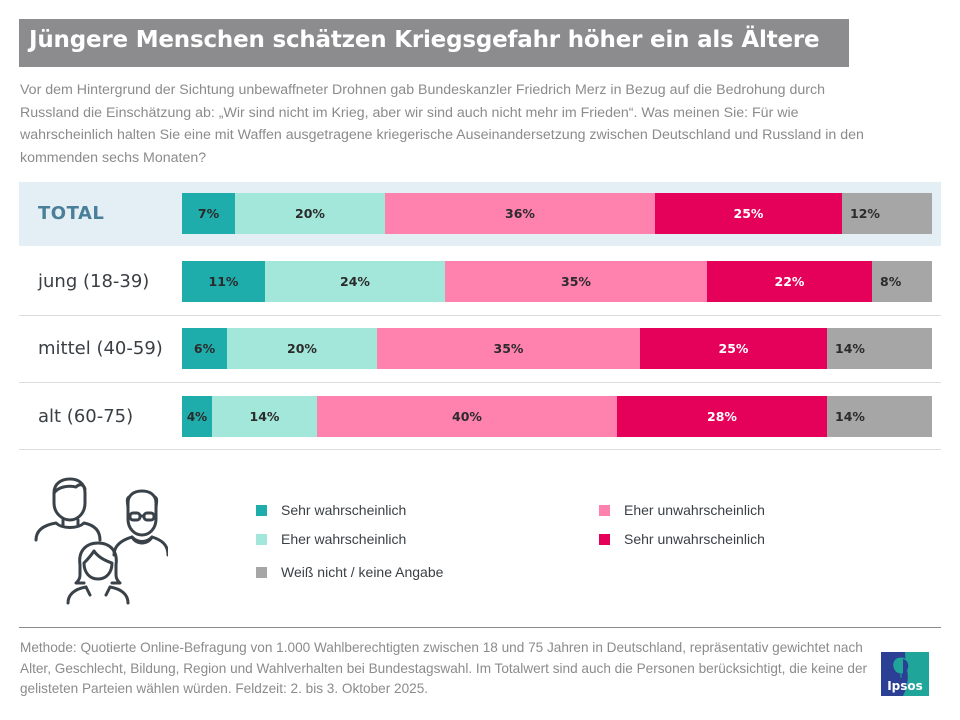 This screenshot has width=960, height=720. Describe the element at coordinates (694, 510) in the screenshot. I see `legend-label: Eher unwahrscheinlich` at that location.